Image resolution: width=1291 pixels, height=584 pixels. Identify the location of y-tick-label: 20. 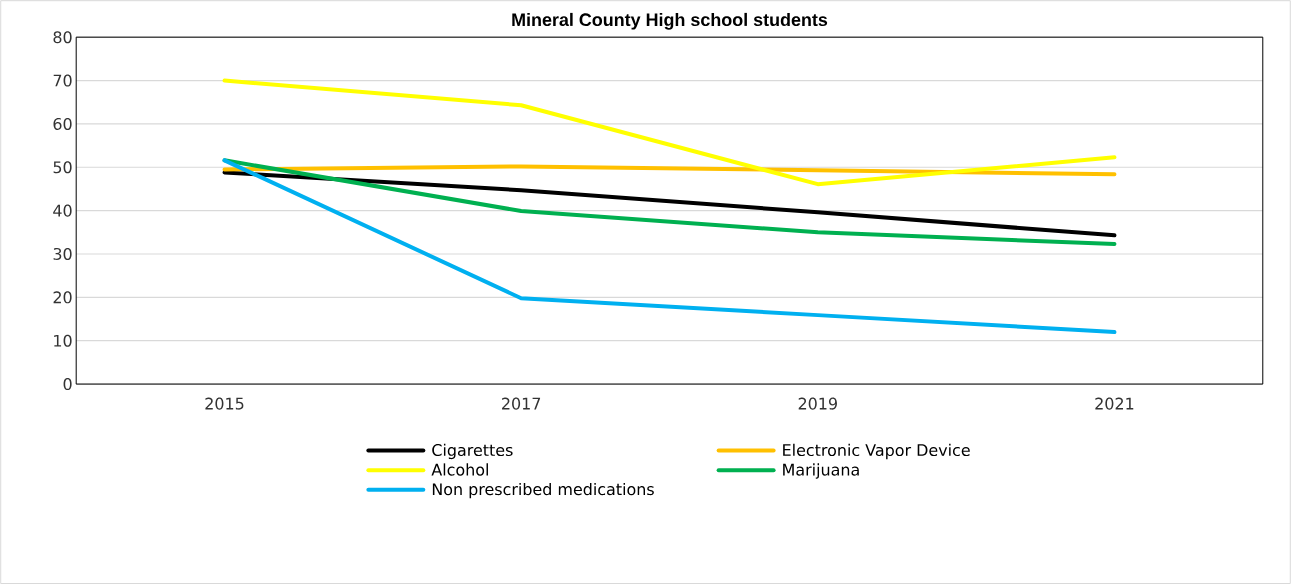
(62, 297).